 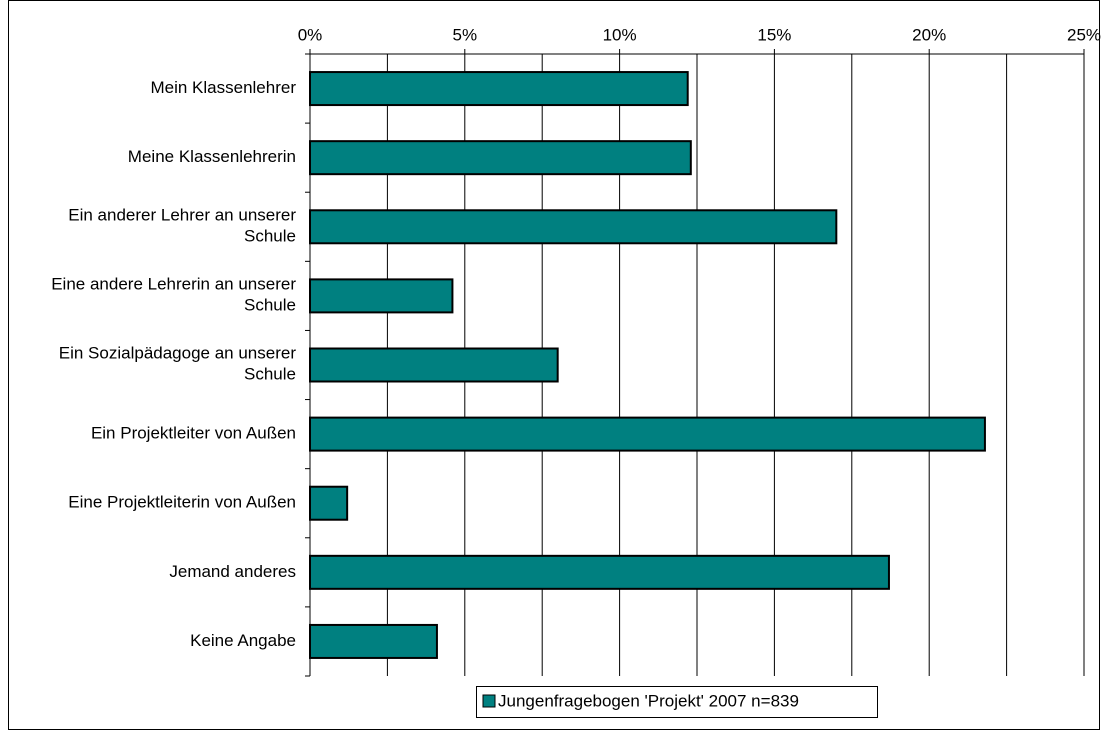 What do you see at coordinates (223, 87) in the screenshot?
I see `y-tick-label: Mein Klassenlehrer` at bounding box center [223, 87].